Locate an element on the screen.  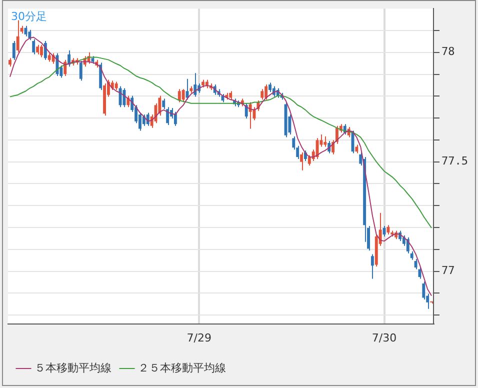
x-tick-label: 7/29 is located at coordinates (199, 337).